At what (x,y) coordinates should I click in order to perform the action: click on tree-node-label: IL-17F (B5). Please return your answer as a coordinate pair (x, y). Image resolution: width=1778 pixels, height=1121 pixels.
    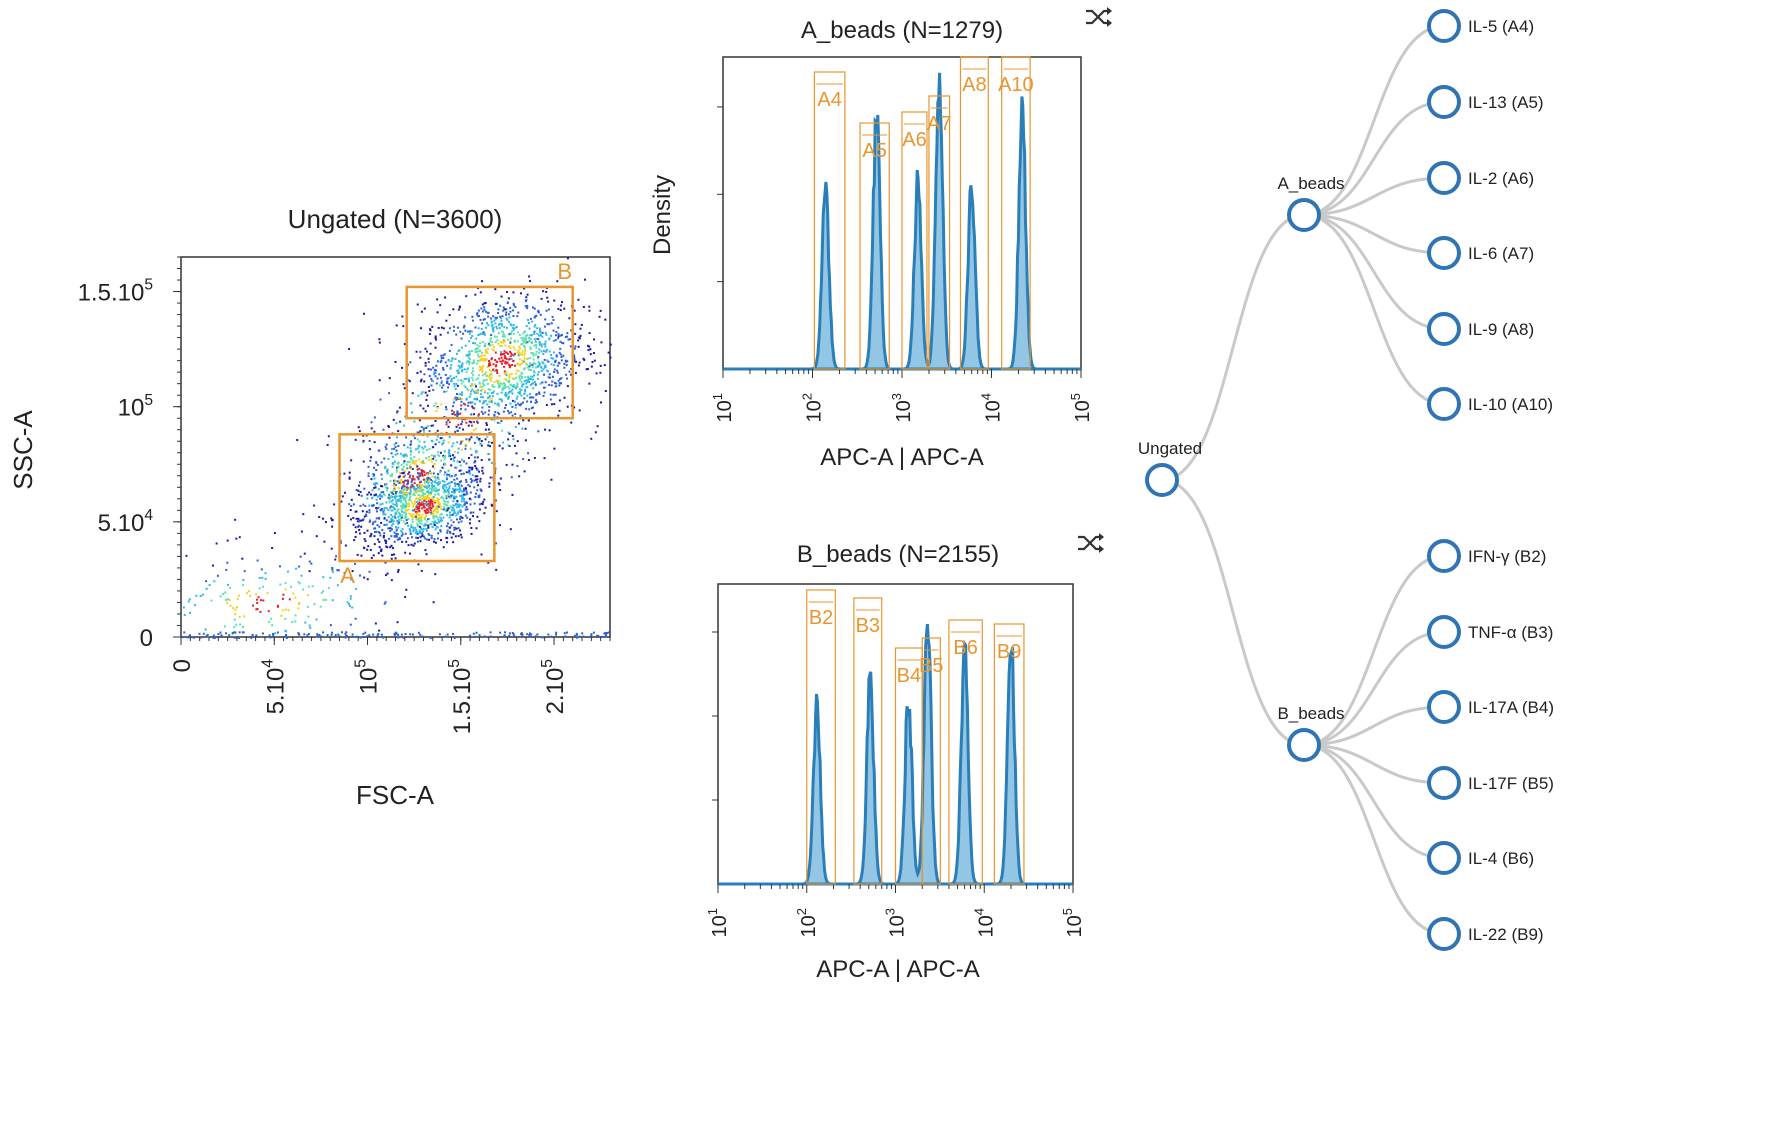
    Looking at the image, I should click on (1511, 783).